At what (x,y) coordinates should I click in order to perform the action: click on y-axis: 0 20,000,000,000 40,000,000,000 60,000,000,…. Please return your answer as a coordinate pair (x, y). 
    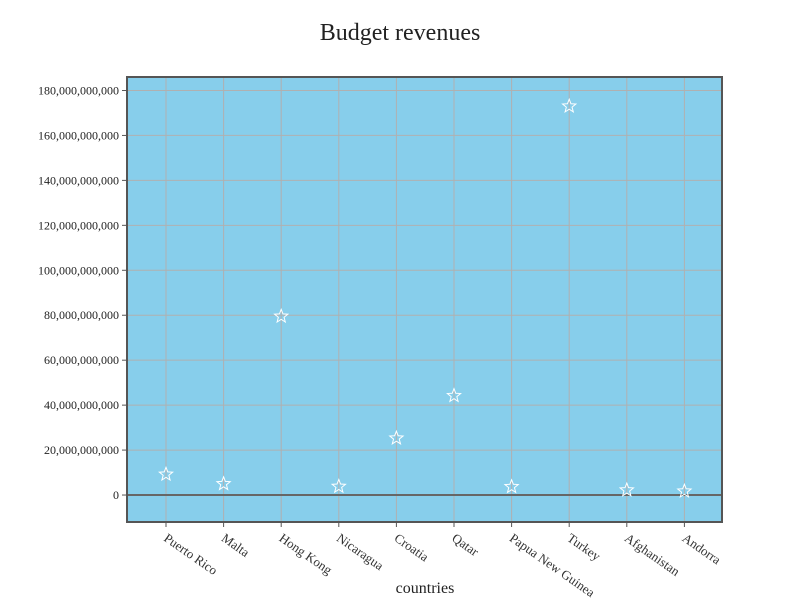
    Looking at the image, I should click on (82, 292).